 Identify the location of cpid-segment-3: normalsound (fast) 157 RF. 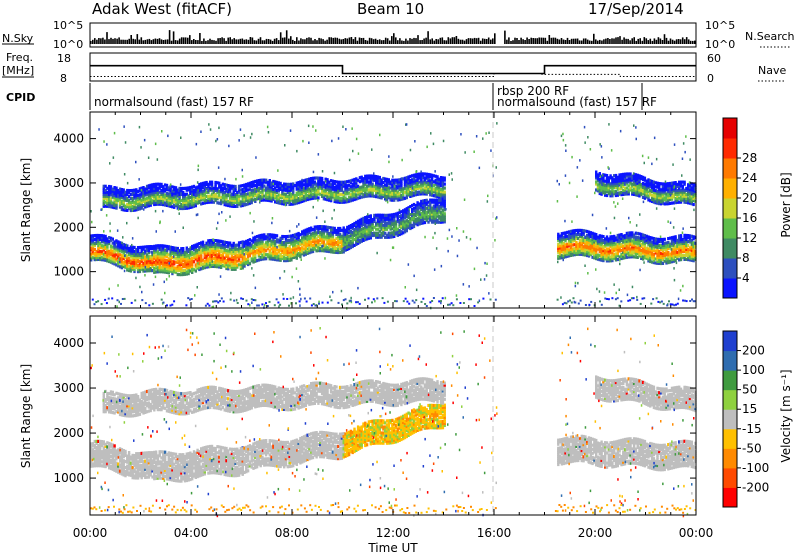
(577, 102).